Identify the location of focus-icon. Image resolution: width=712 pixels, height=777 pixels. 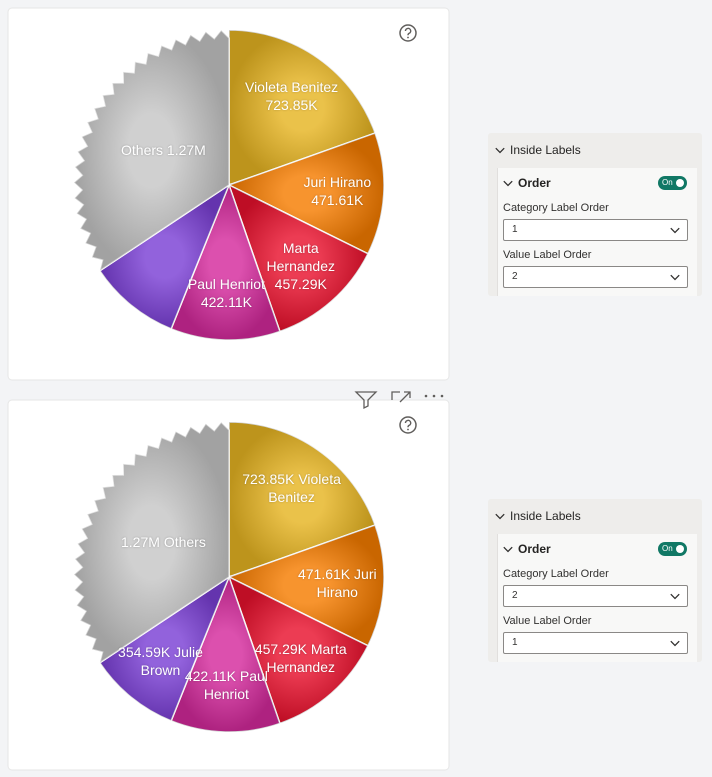
(401, 397).